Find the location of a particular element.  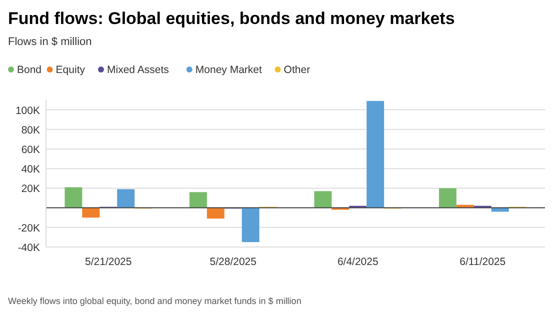

chart-subtitle: Flows in $ million is located at coordinates (50, 42).